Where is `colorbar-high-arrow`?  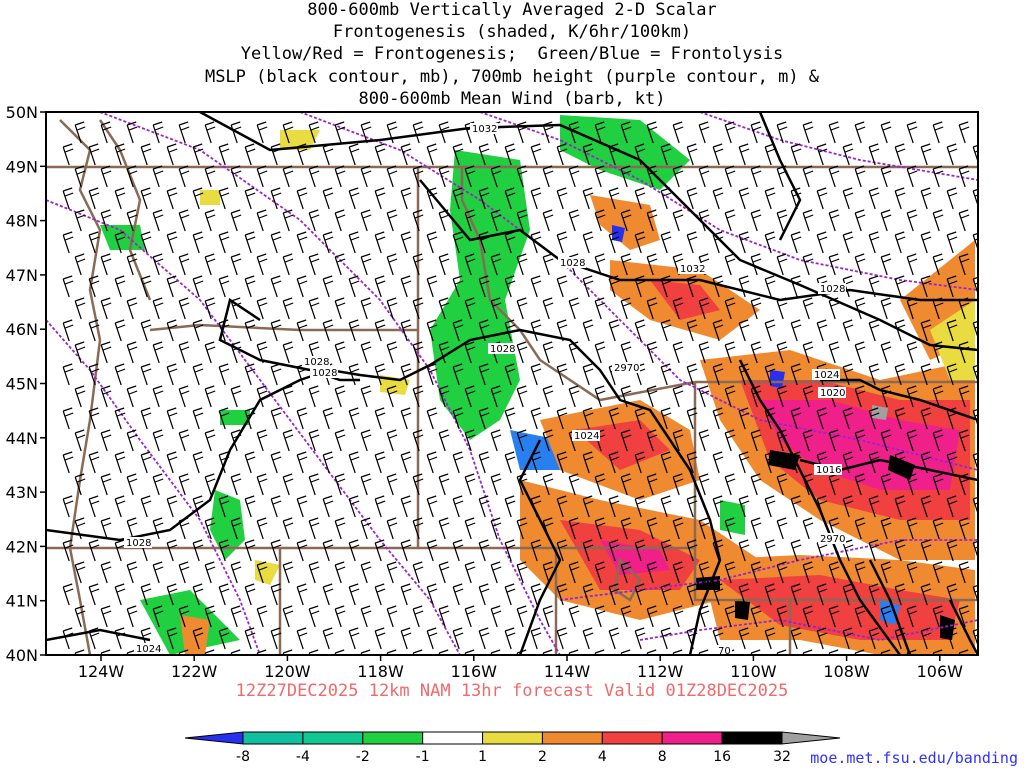
colorbar-high-arrow is located at coordinates (811, 738).